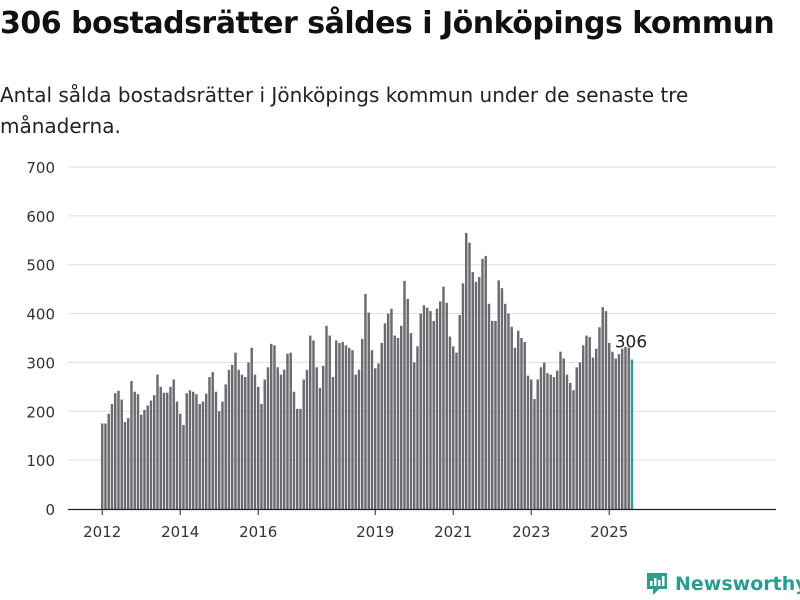 The height and width of the screenshot is (600, 800). What do you see at coordinates (737, 584) in the screenshot?
I see `brand-name: Newsworthy` at bounding box center [737, 584].